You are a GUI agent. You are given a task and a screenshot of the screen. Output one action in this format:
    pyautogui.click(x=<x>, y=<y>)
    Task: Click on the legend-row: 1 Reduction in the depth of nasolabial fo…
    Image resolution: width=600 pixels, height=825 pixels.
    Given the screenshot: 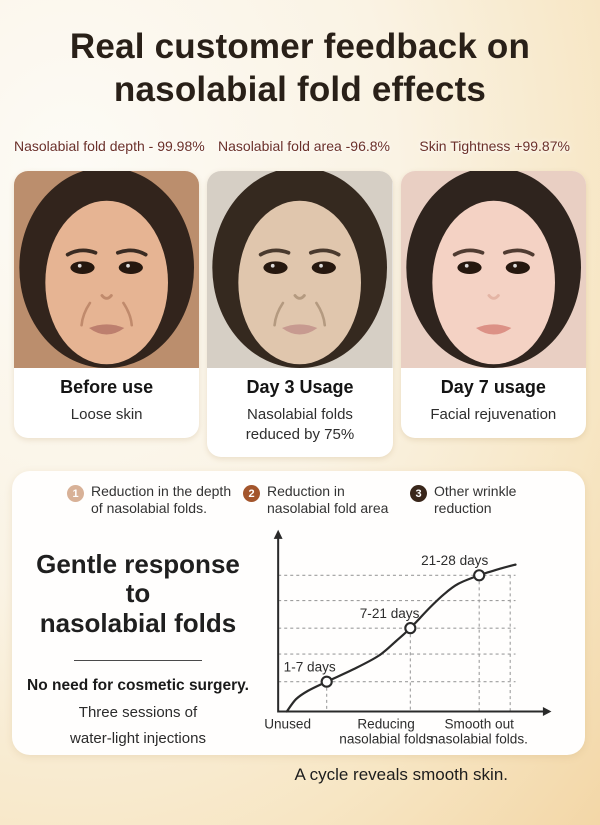 What is the action you would take?
    pyautogui.click(x=299, y=500)
    